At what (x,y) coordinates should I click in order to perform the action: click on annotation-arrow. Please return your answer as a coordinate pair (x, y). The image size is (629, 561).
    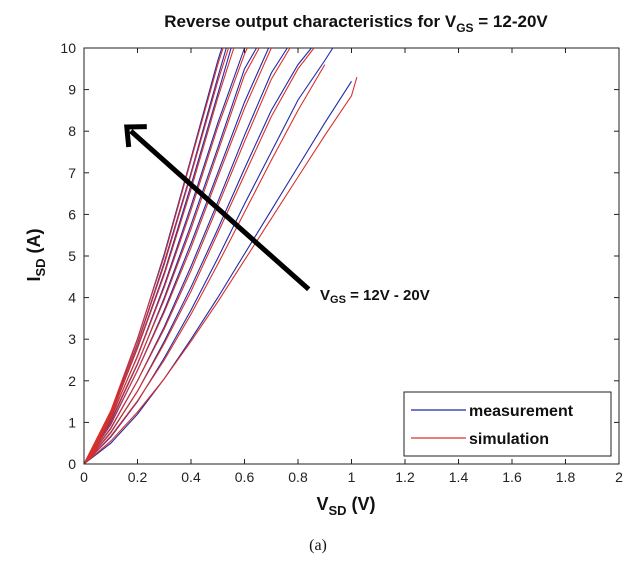
    Looking at the image, I should click on (217, 208).